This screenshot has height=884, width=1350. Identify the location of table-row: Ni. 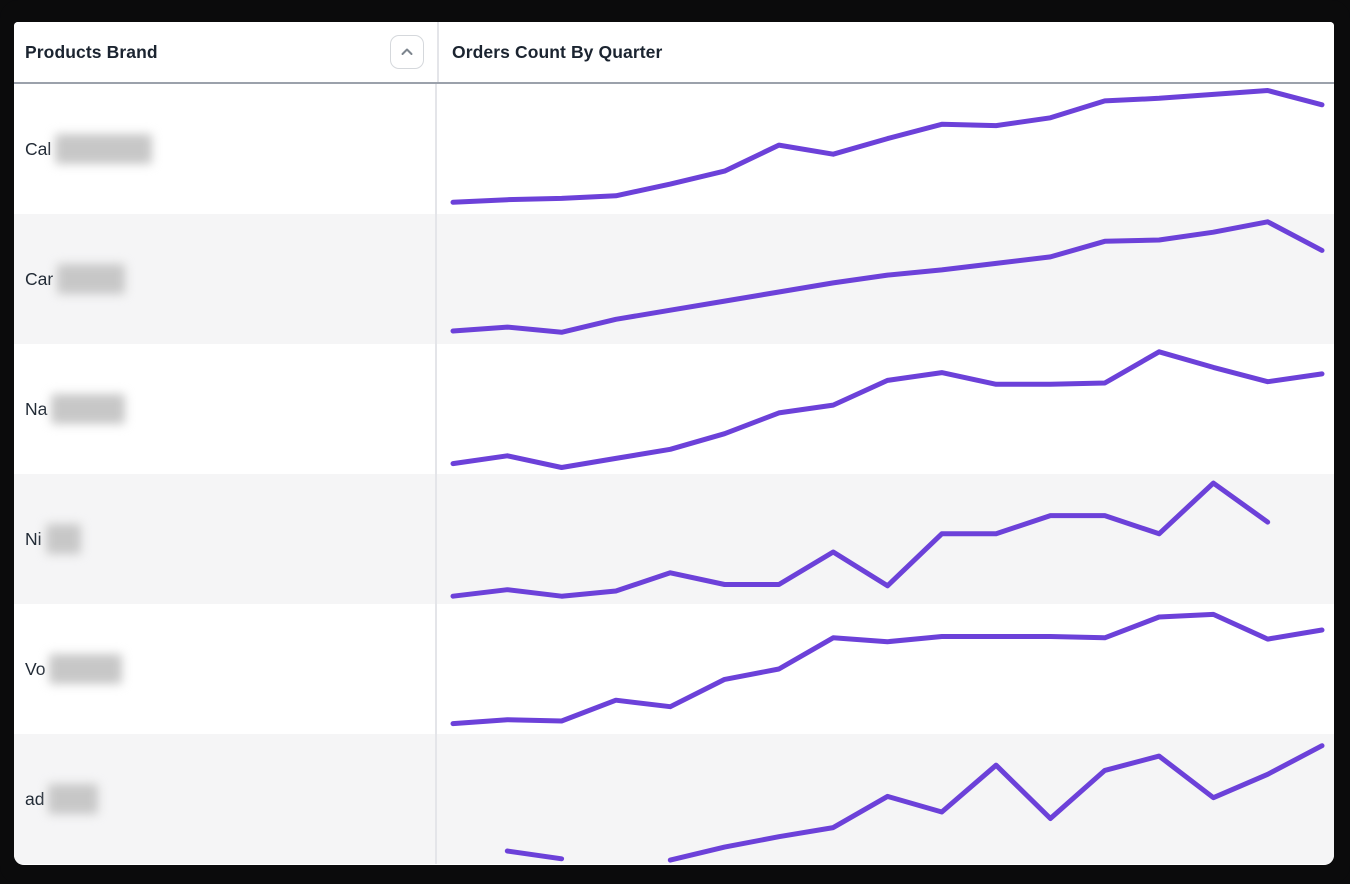
(674, 539).